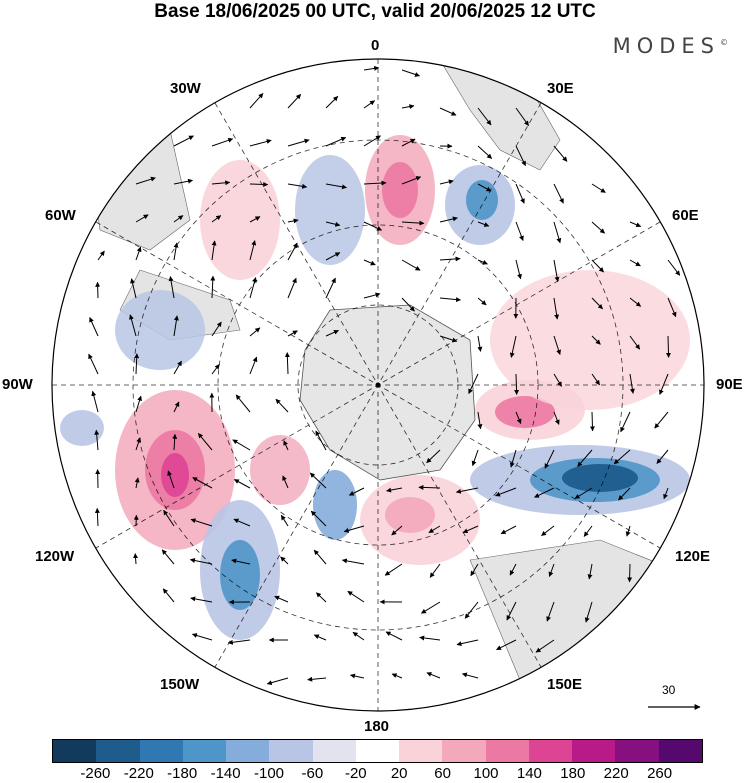 This screenshot has height=783, width=750. Describe the element at coordinates (693, 556) in the screenshot. I see `lon-label-120e: 120E` at that location.